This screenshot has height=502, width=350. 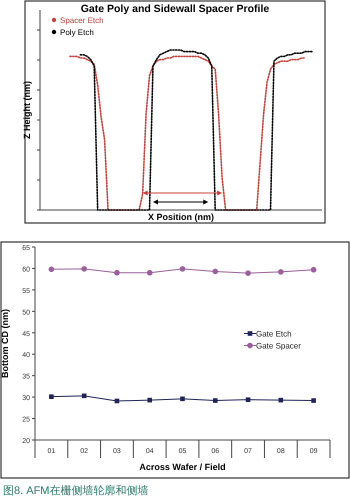 I want to click on legend-label: Gate Etch, so click(x=274, y=334).